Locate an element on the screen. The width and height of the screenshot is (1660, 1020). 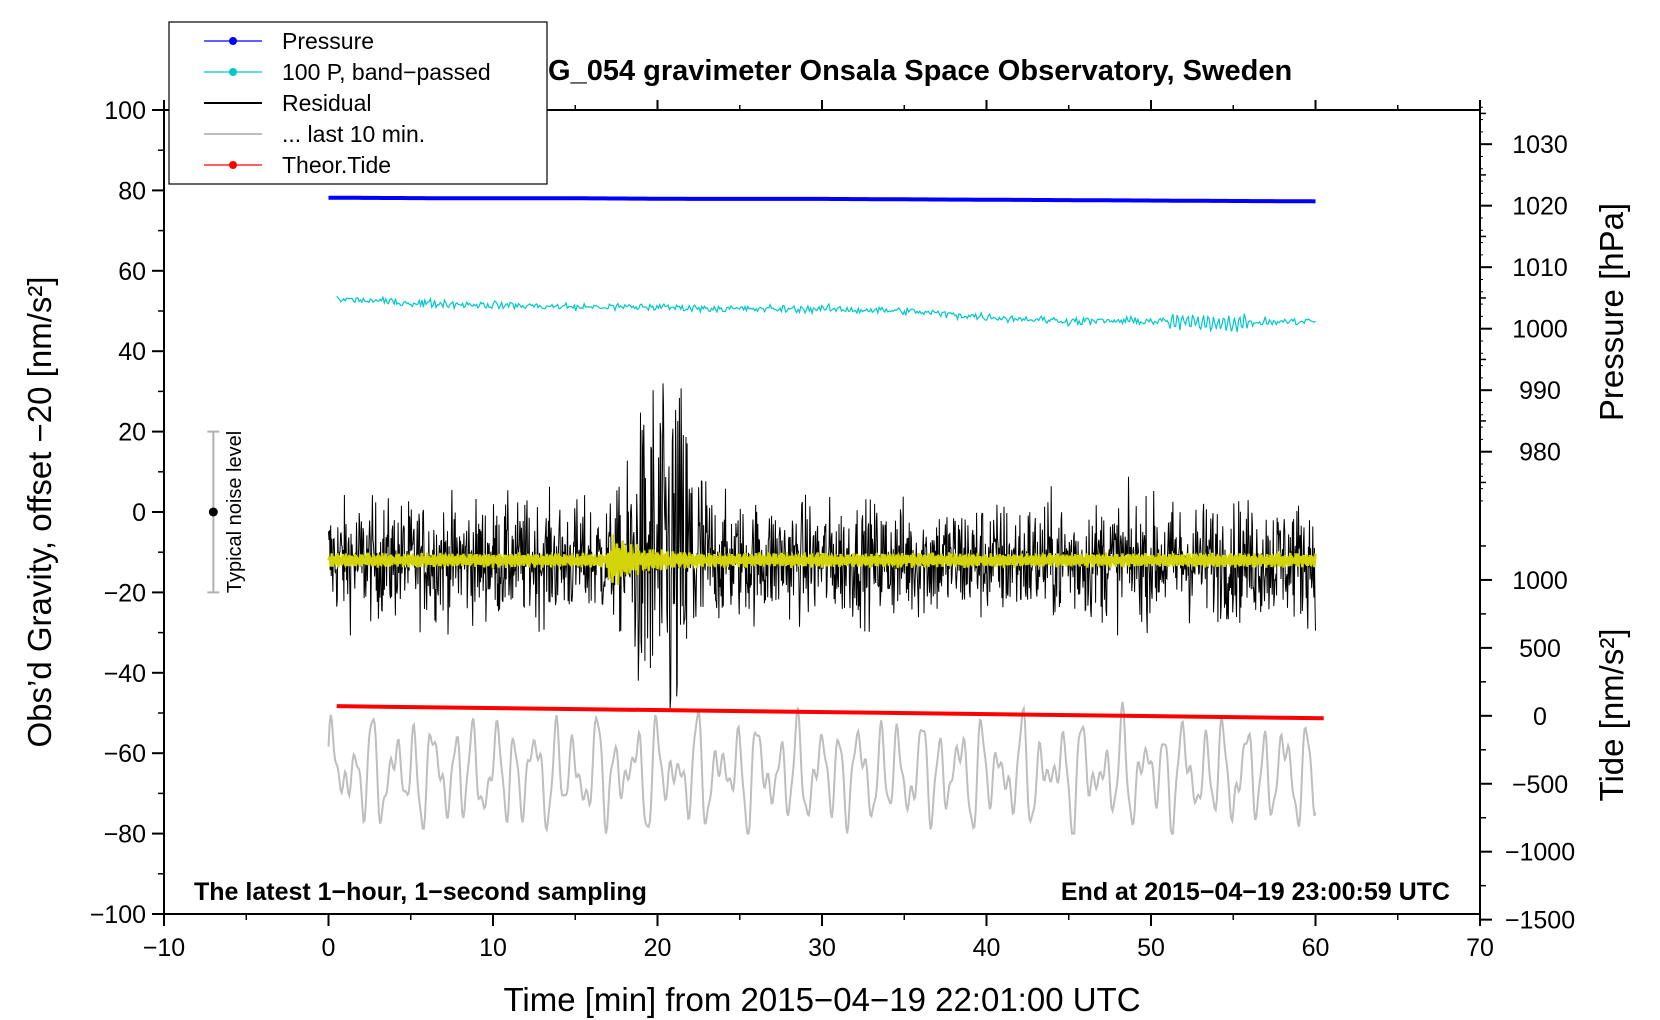
series-pressure is located at coordinates (822, 199).